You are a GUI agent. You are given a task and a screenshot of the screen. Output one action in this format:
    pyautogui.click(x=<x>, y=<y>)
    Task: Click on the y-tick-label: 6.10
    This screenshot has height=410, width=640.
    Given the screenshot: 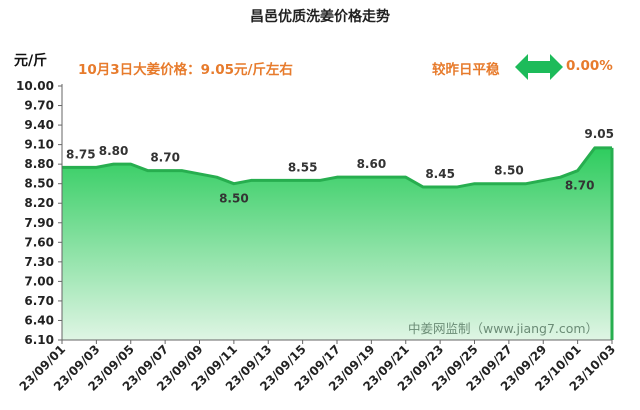 What is the action you would take?
    pyautogui.click(x=39, y=340)
    